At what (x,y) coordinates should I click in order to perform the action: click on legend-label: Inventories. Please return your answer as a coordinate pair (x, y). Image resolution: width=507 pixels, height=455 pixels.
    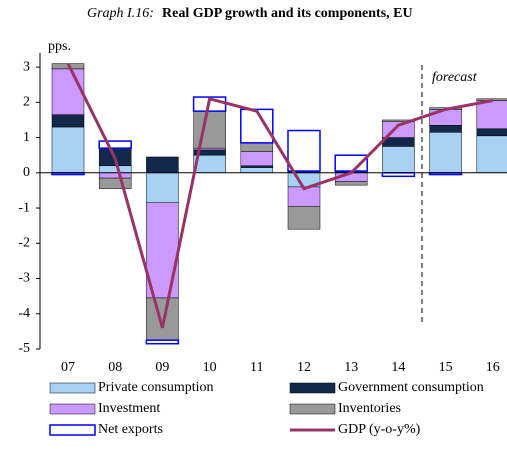
    Looking at the image, I should click on (369, 408).